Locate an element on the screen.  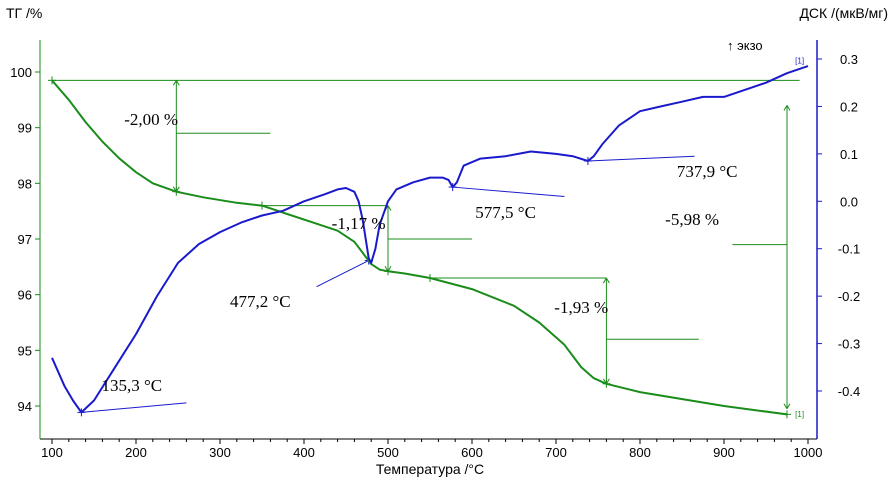
mass-loss-label: -1,17 % is located at coordinates (359, 223).